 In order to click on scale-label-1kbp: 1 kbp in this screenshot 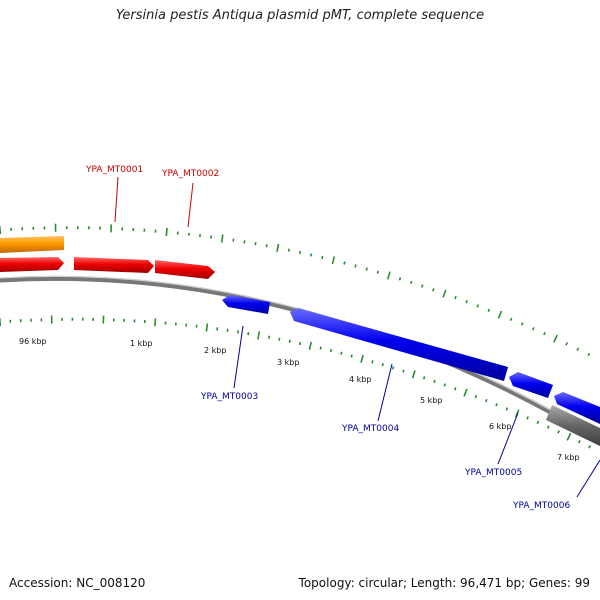, I will do `click(141, 343)`.